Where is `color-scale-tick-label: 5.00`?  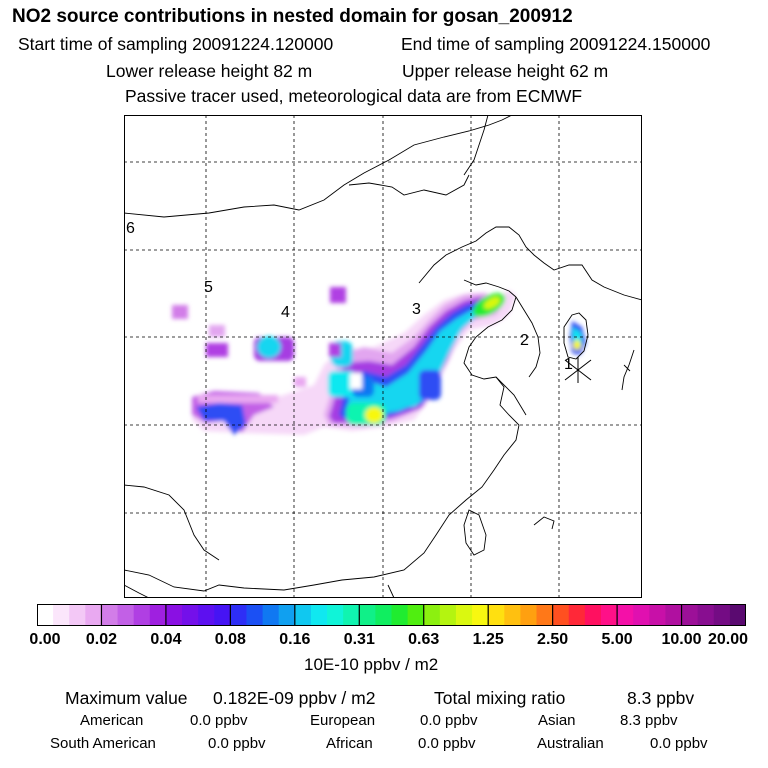
color-scale-tick-label: 5.00 is located at coordinates (617, 639).